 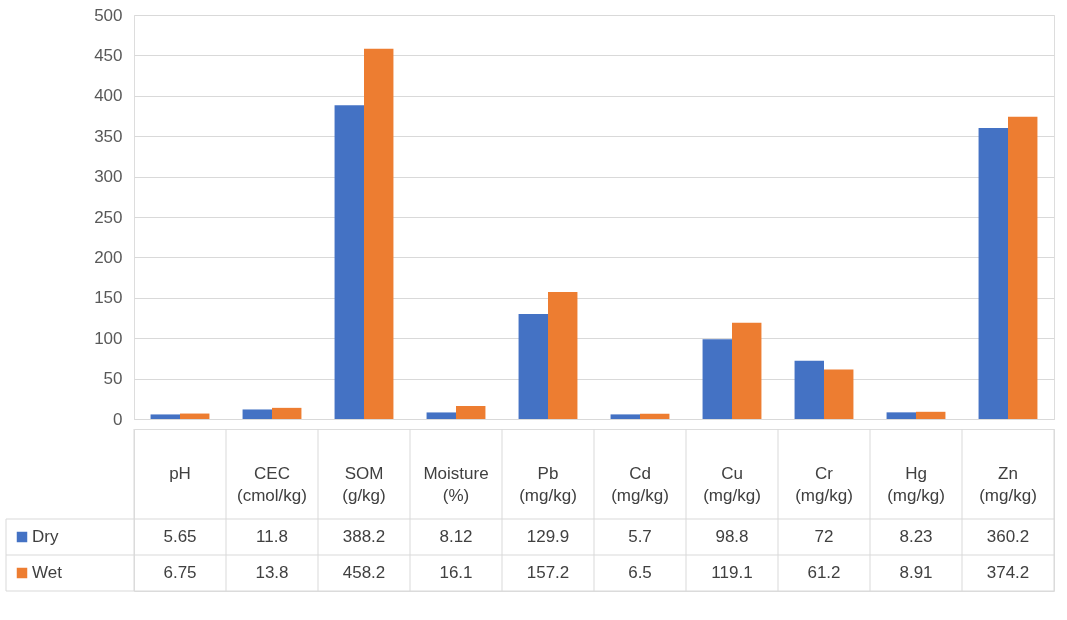 I want to click on data-label: 157.2, so click(x=548, y=572).